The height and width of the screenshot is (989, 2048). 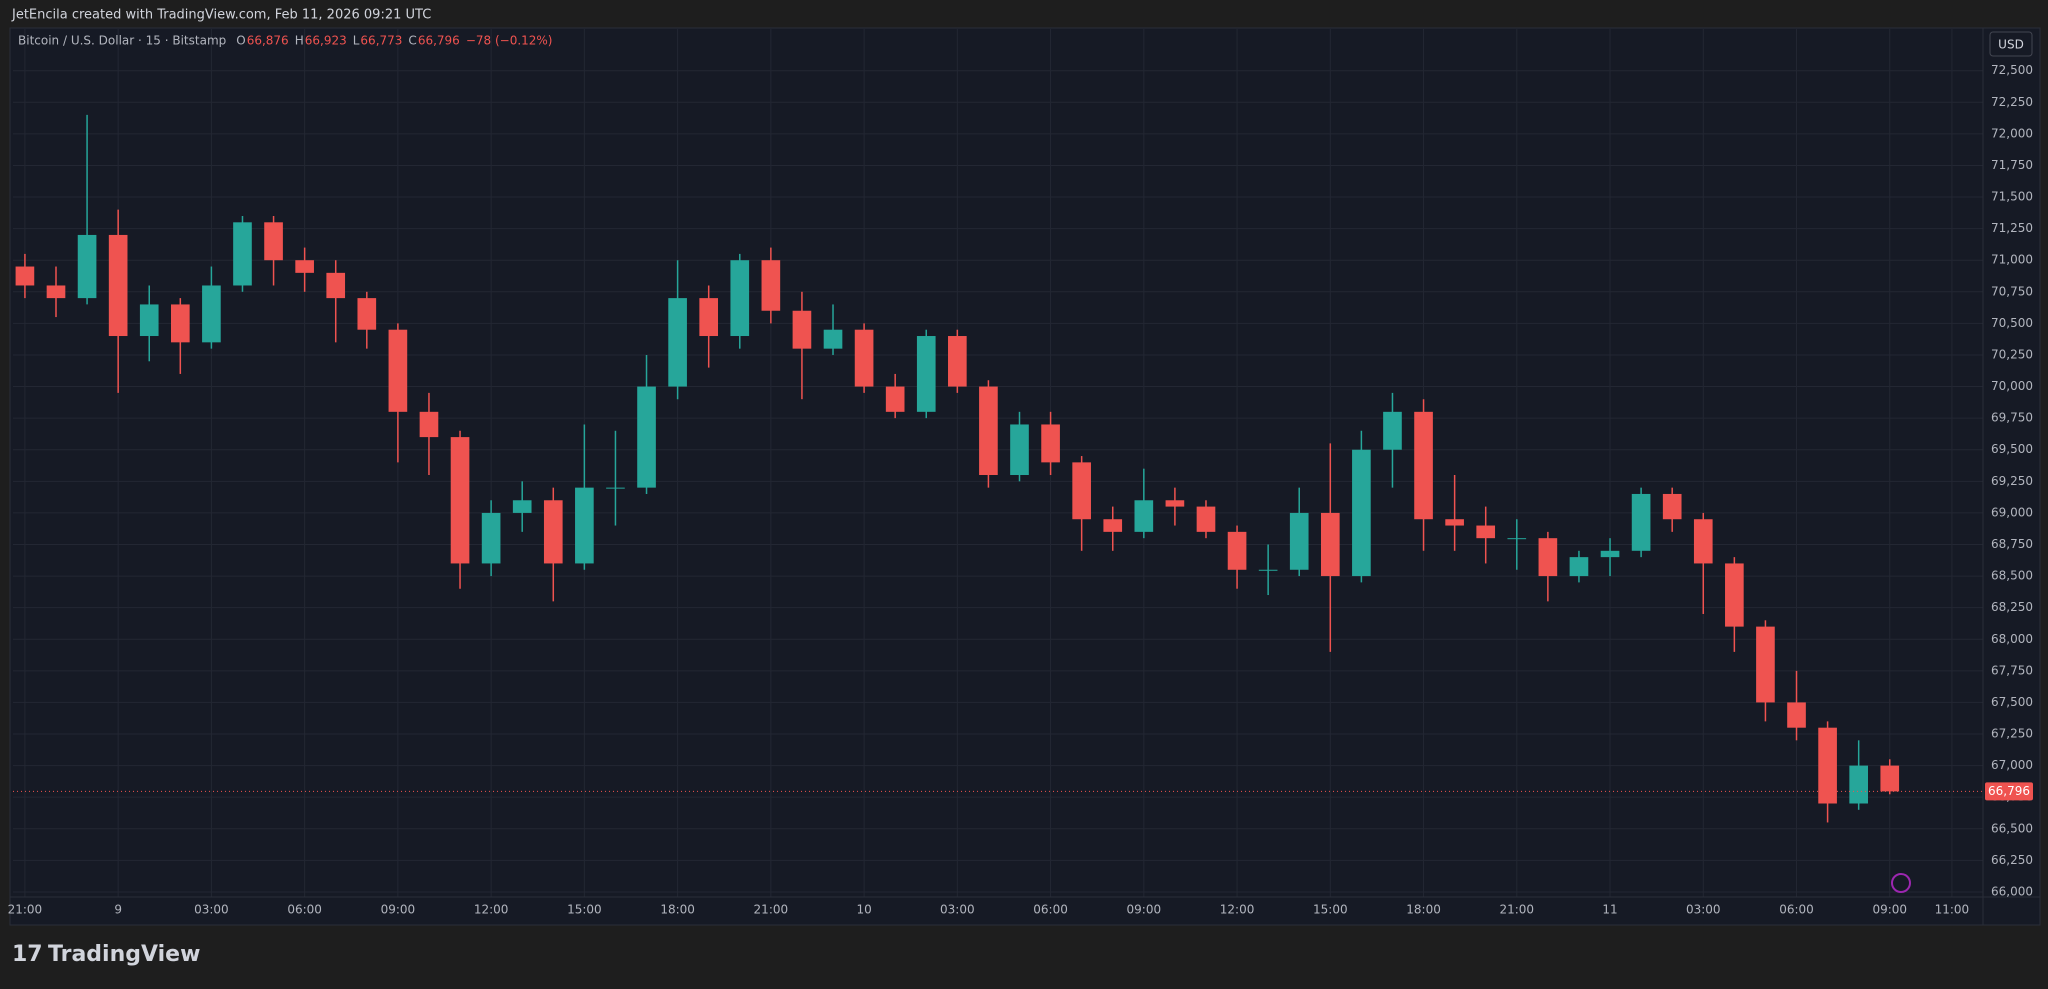 What do you see at coordinates (2012, 197) in the screenshot?
I see `y-tick-label: 71,500` at bounding box center [2012, 197].